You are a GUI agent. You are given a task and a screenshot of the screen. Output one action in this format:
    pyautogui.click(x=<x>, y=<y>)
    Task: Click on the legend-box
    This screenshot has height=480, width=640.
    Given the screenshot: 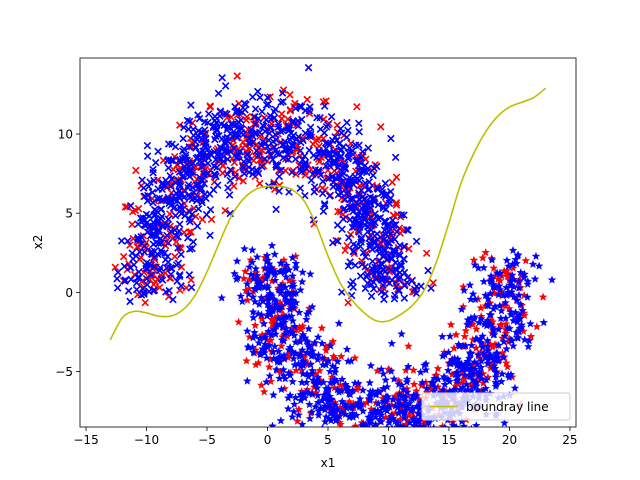 What is the action you would take?
    pyautogui.click(x=496, y=406)
    